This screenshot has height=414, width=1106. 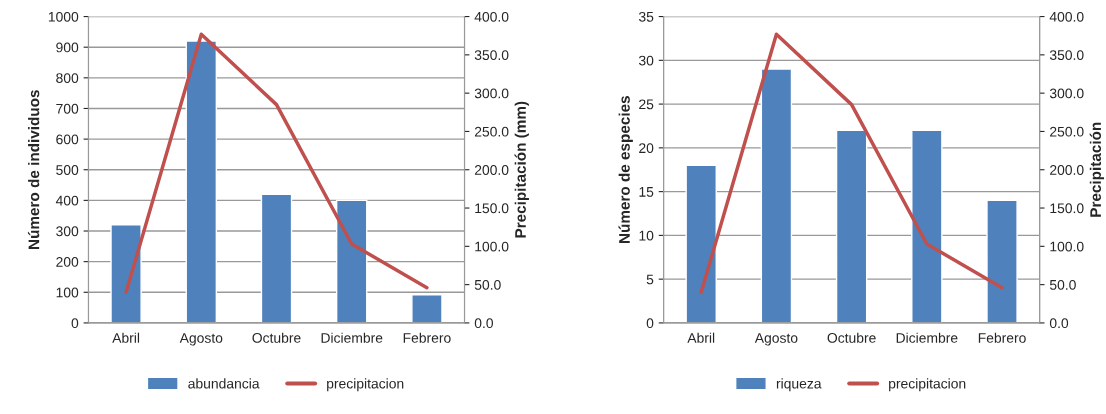 What do you see at coordinates (646, 192) in the screenshot?
I see `y-tick-label: 15` at bounding box center [646, 192].